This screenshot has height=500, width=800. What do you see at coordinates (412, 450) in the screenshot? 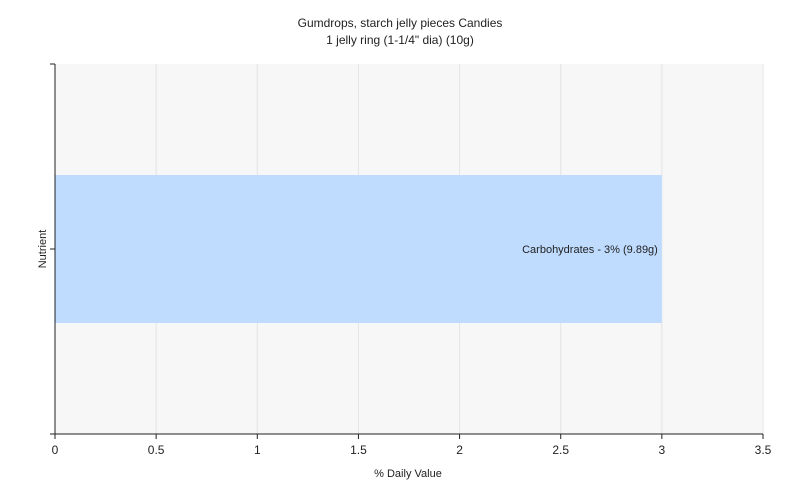
I see `x-tick-labels: 0 0.5 1 1.5 2 2.5 3 3.5` at bounding box center [412, 450].